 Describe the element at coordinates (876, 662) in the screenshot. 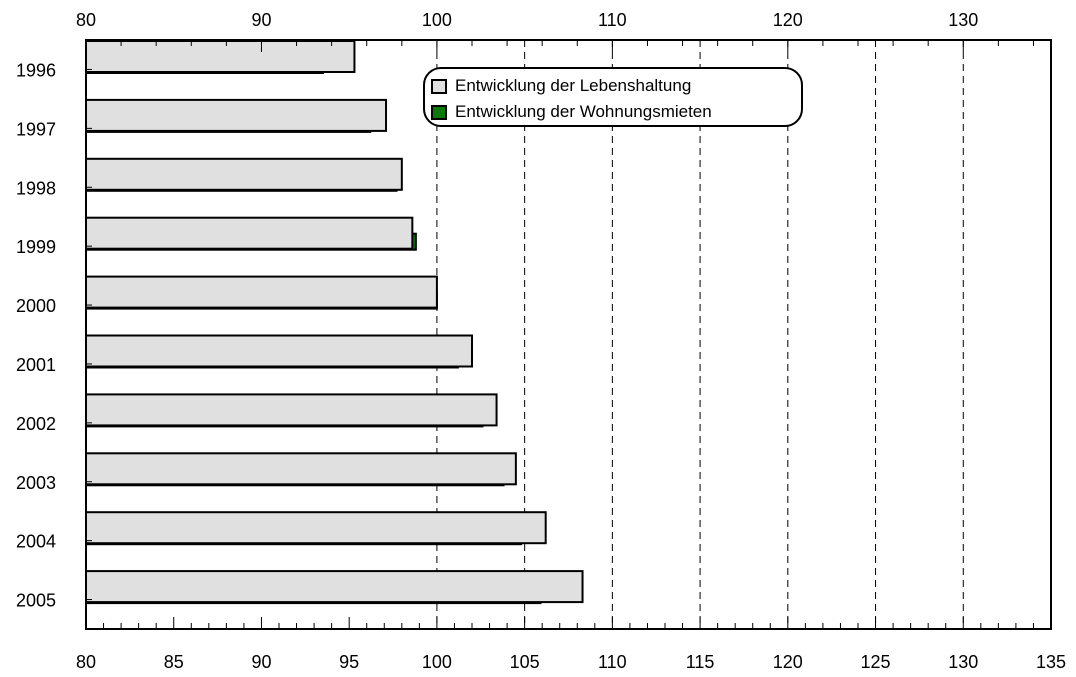

I see `x-bottom-tick-label-125: 125` at that location.